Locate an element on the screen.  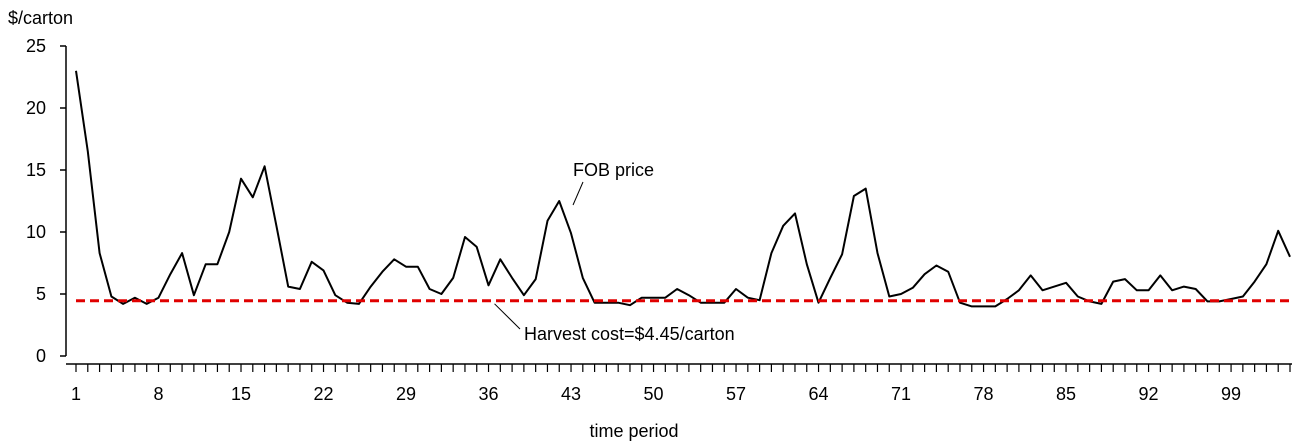
x-tick-label: 71 is located at coordinates (901, 394).